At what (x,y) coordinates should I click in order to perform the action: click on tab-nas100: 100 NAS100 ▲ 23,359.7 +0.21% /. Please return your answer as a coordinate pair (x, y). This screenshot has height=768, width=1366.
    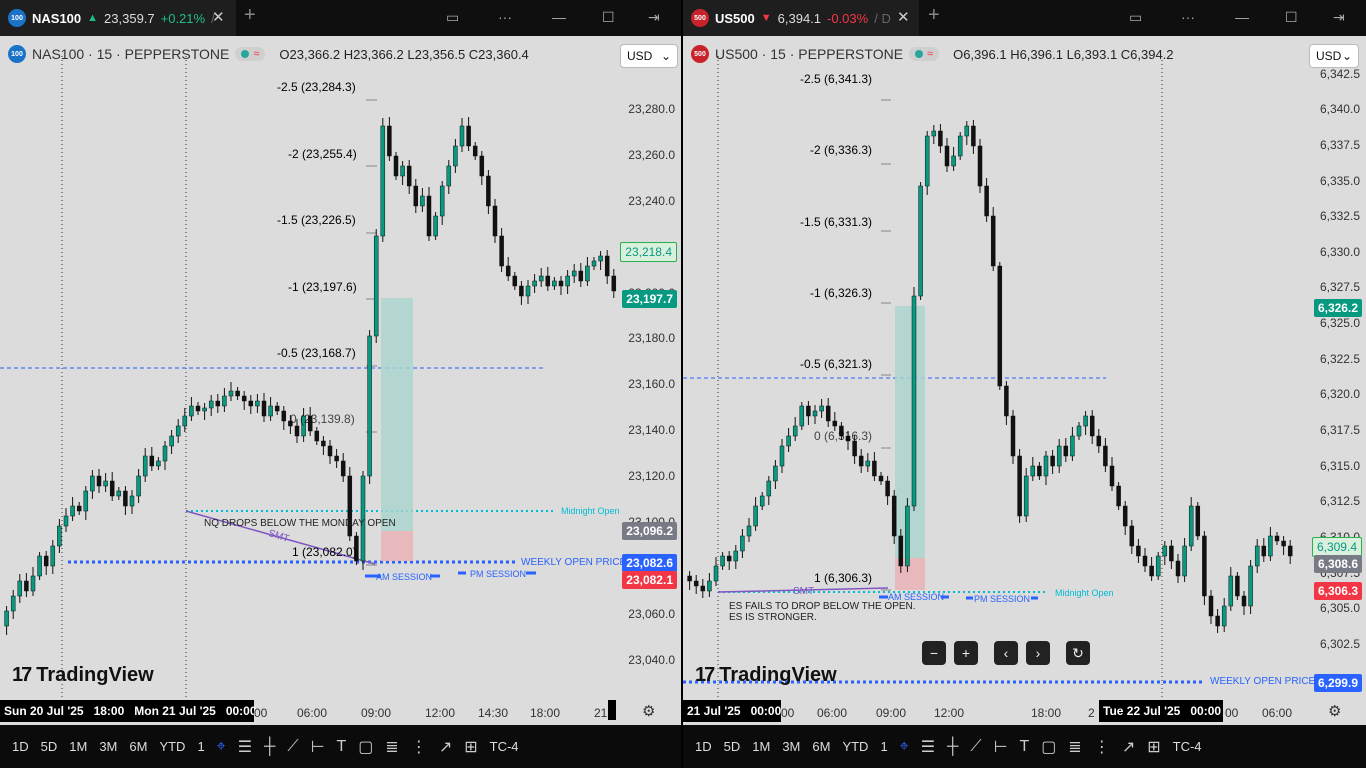
    Looking at the image, I should click on (118, 18).